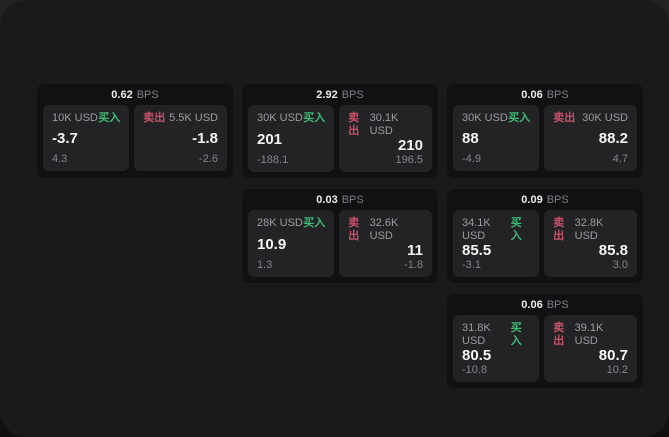 The height and width of the screenshot is (437, 669). I want to click on buy-change: -3.1, so click(471, 265).